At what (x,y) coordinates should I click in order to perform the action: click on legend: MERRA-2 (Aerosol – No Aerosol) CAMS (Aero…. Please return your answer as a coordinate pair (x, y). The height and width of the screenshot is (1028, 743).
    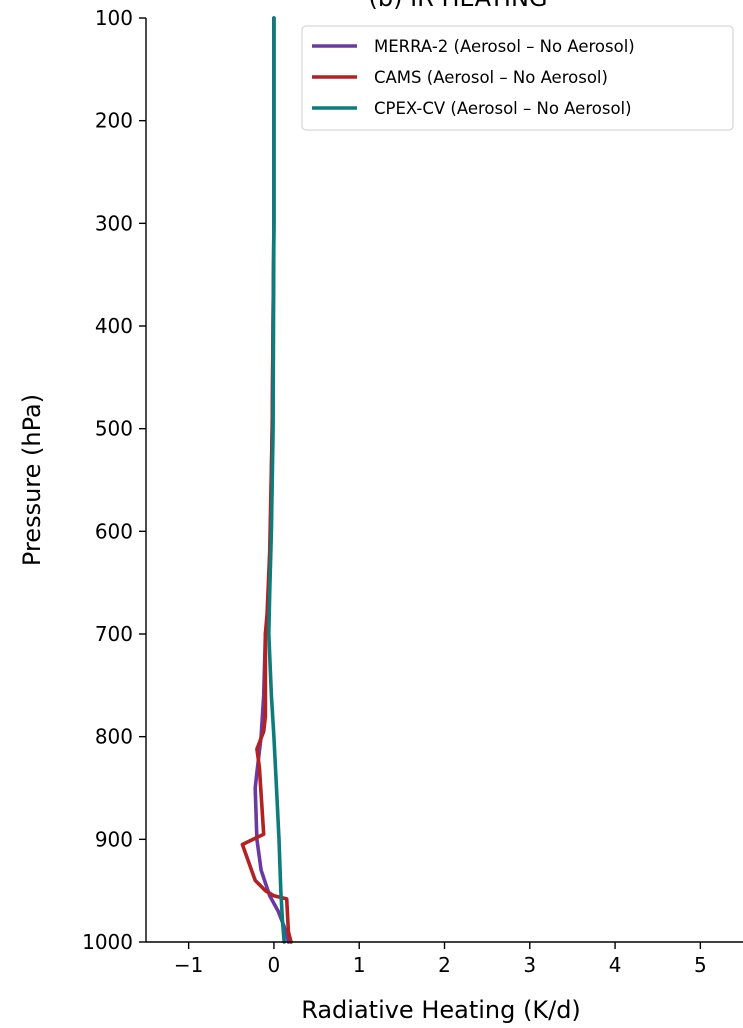
    Looking at the image, I should click on (517, 78).